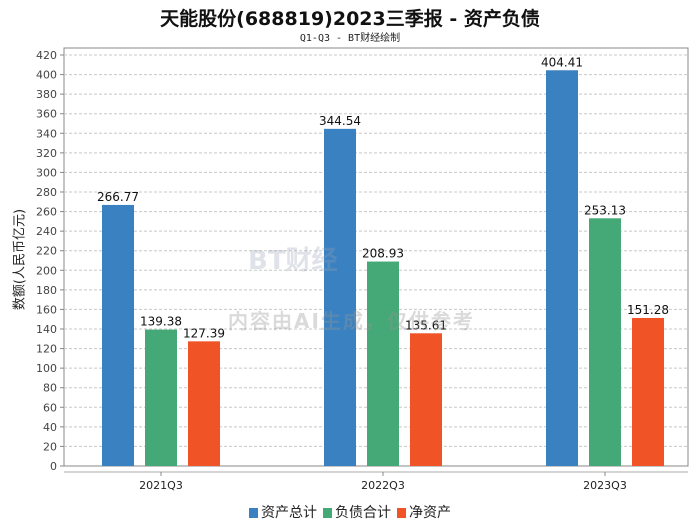 The width and height of the screenshot is (700, 524). I want to click on chart-subtitle: Q1-Q3 - BT财经绘制, so click(350, 38).